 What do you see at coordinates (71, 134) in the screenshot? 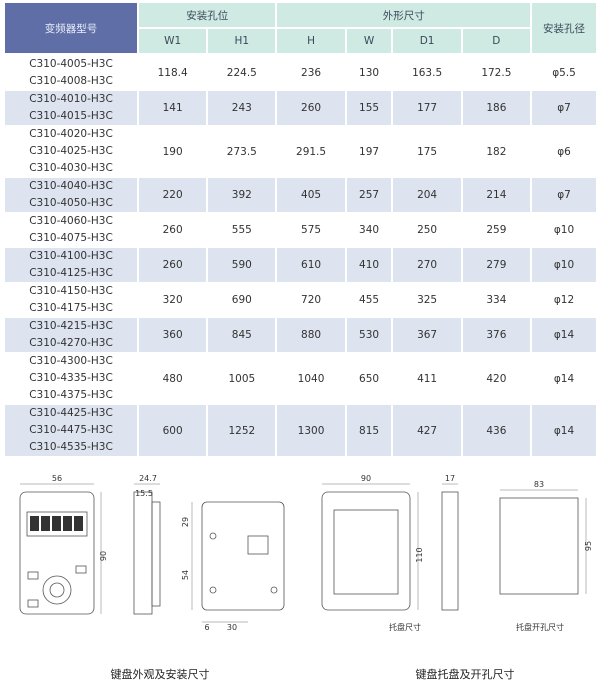
I see `model: C310-4020-H3C` at bounding box center [71, 134].